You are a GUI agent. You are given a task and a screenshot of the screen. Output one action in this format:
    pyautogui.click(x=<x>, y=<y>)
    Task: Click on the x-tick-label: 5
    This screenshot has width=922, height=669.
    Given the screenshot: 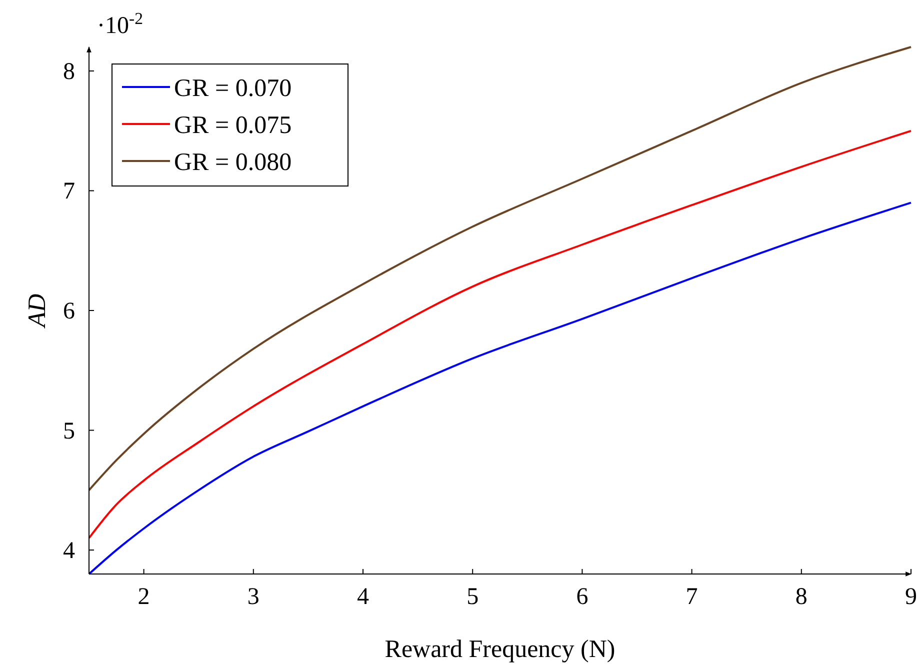 What is the action you would take?
    pyautogui.click(x=472, y=597)
    